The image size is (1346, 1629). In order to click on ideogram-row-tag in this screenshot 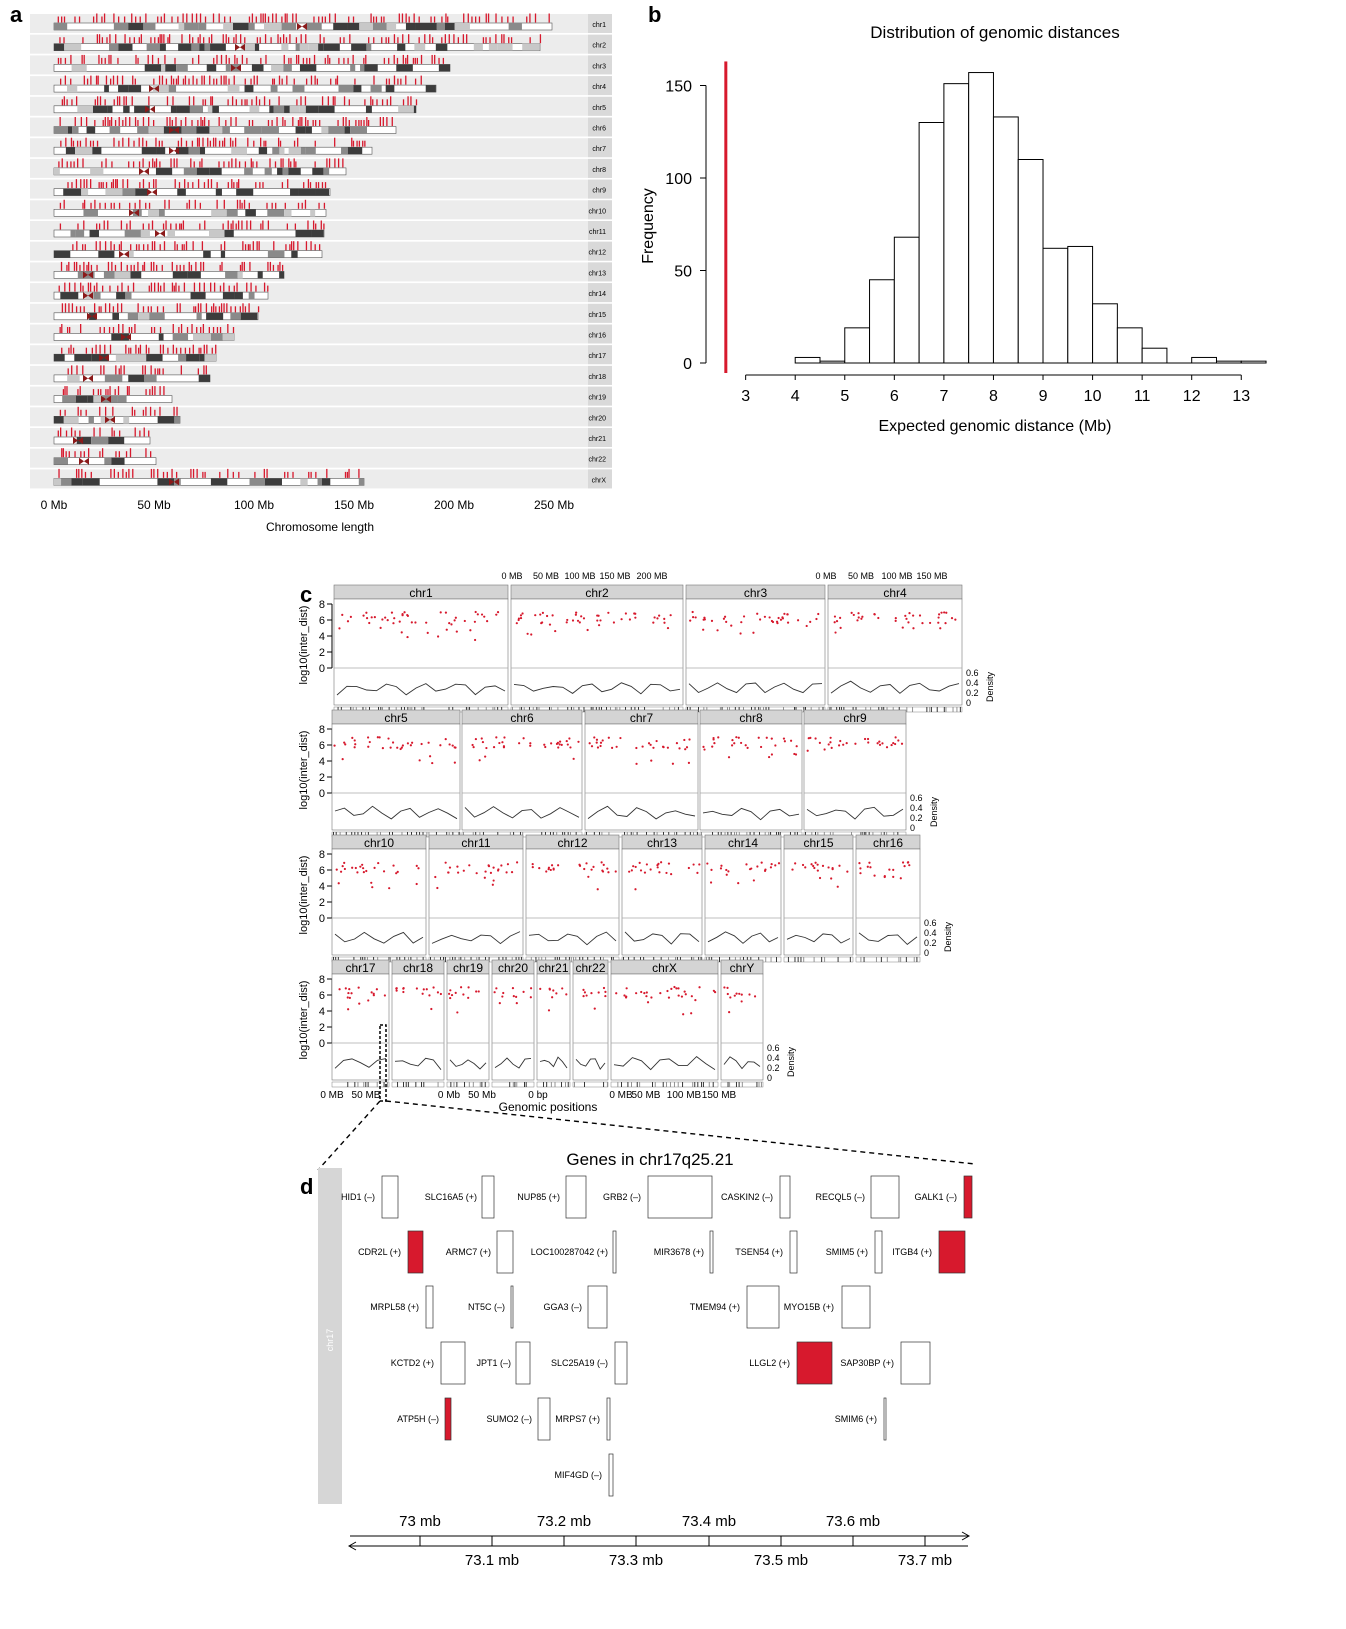, I will do `click(600, 355)`.